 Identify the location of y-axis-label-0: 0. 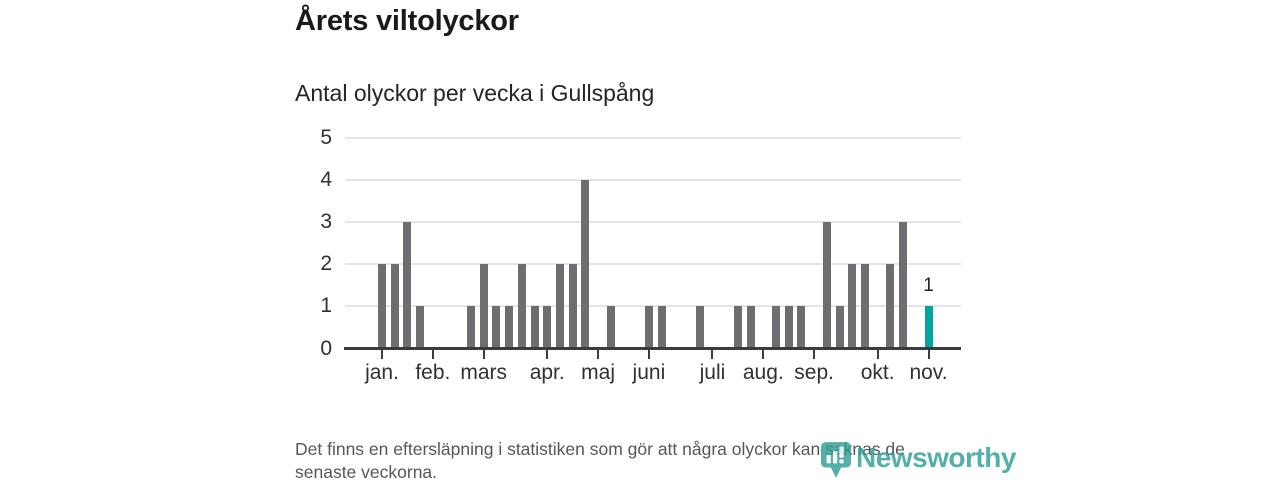
(326, 348).